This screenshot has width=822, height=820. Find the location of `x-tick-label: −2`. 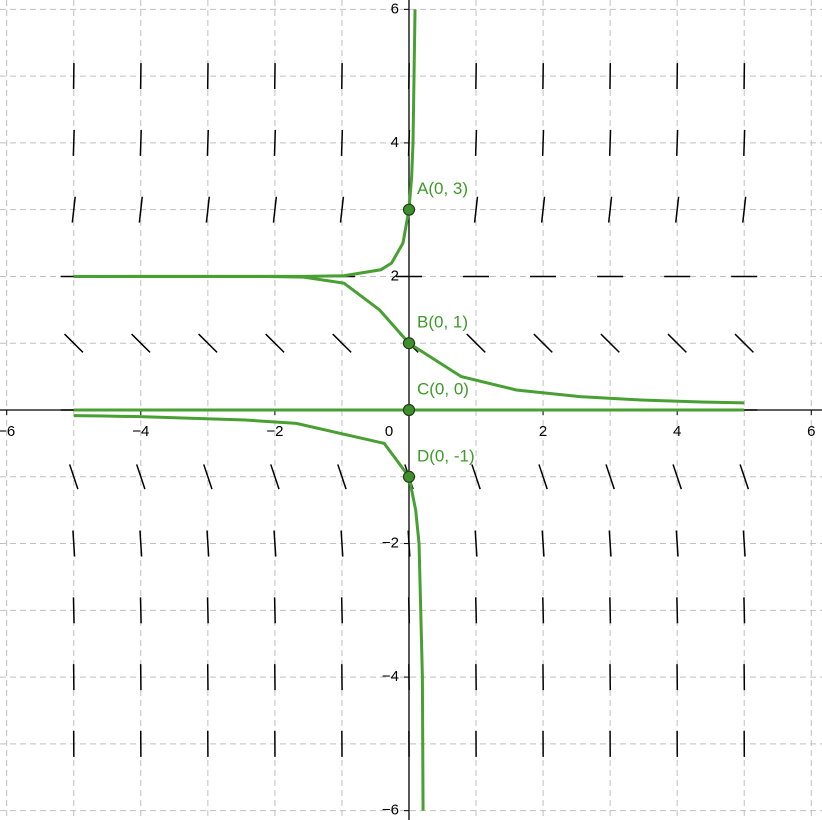

x-tick-label: −2 is located at coordinates (274, 431).